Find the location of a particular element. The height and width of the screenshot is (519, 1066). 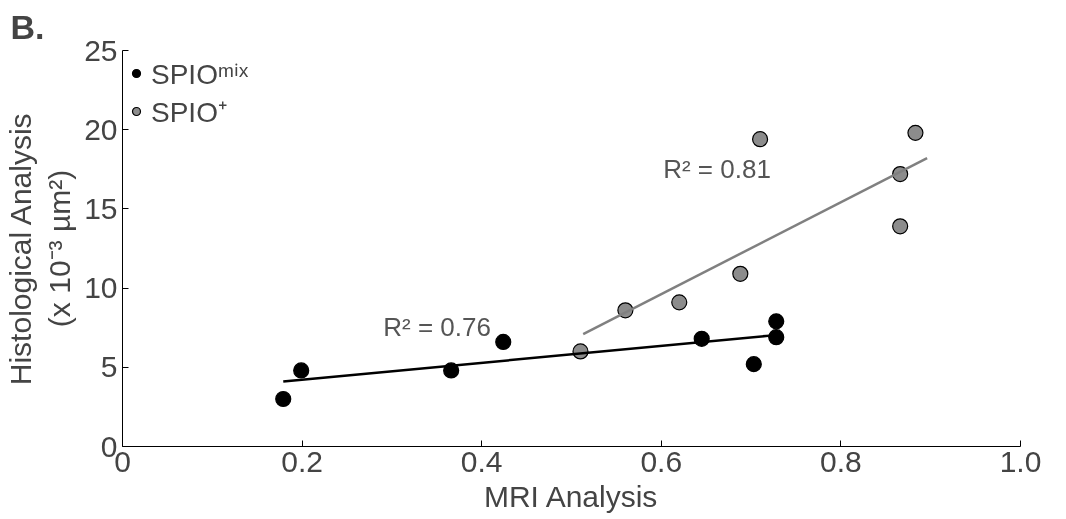

y-tick-label: 20 is located at coordinates (101, 129).